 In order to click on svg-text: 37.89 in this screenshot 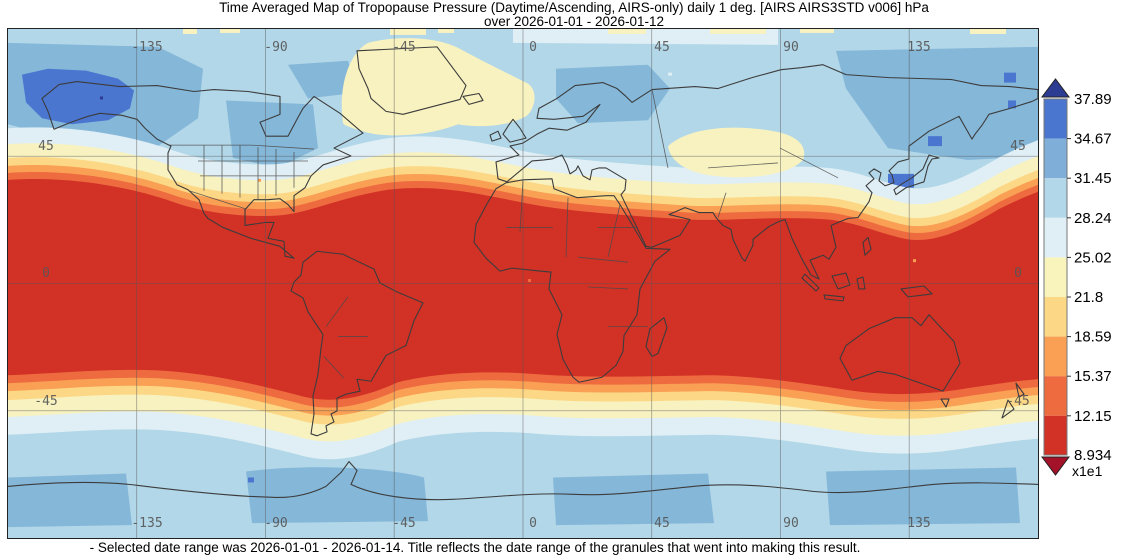, I will do `click(1093, 99)`.